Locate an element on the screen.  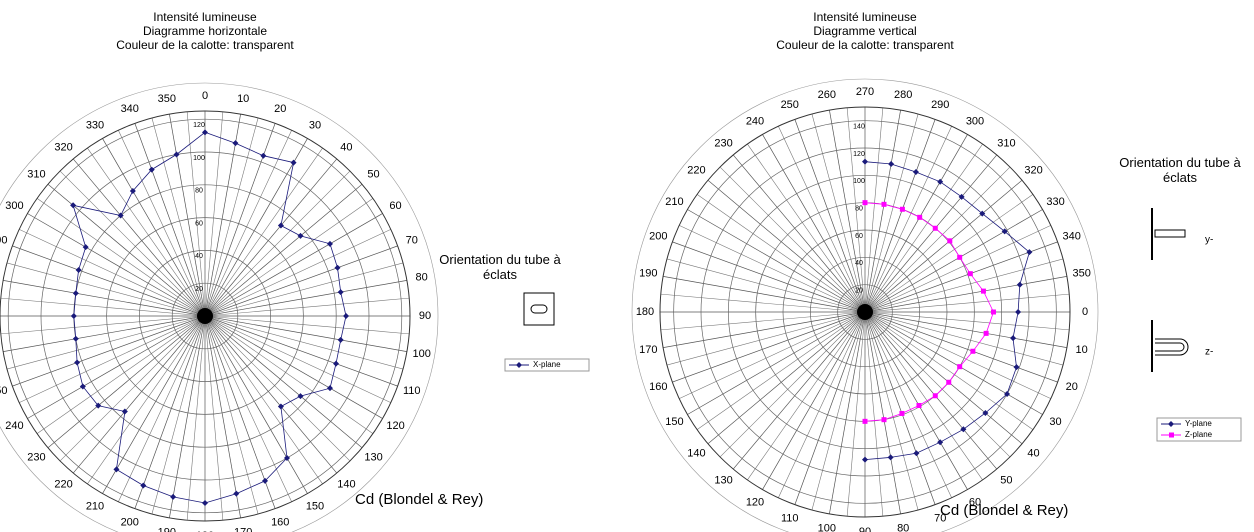
theta-tick-label: 290 is located at coordinates (940, 105).